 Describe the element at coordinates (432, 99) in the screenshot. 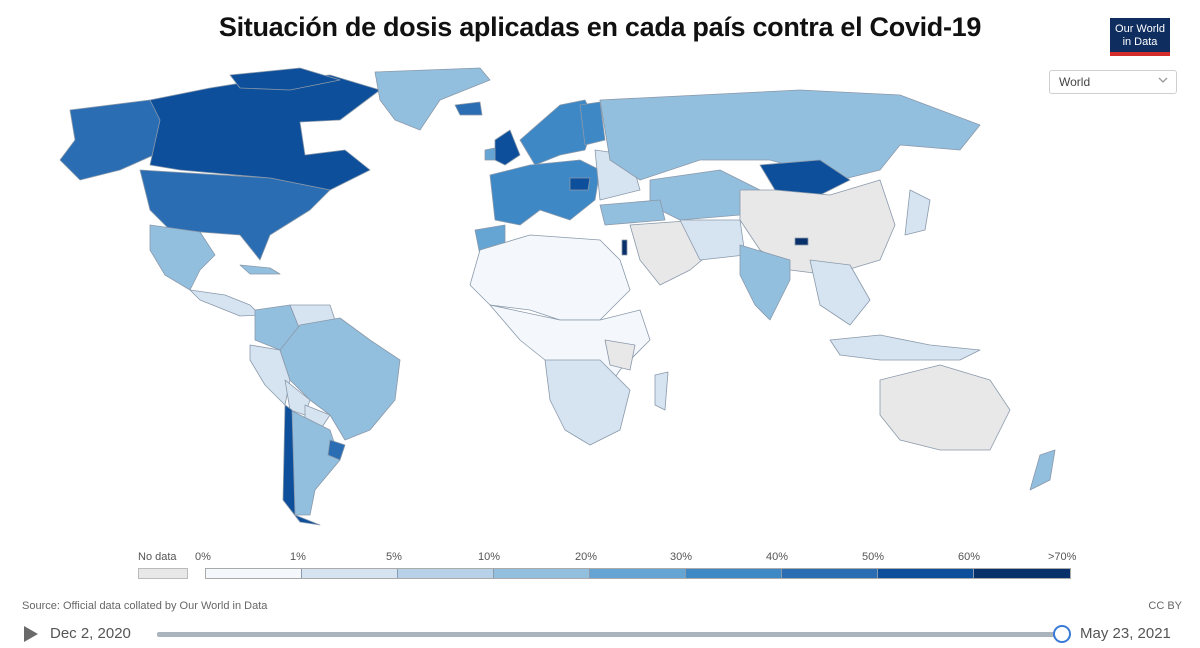

I see `country-greenland` at that location.